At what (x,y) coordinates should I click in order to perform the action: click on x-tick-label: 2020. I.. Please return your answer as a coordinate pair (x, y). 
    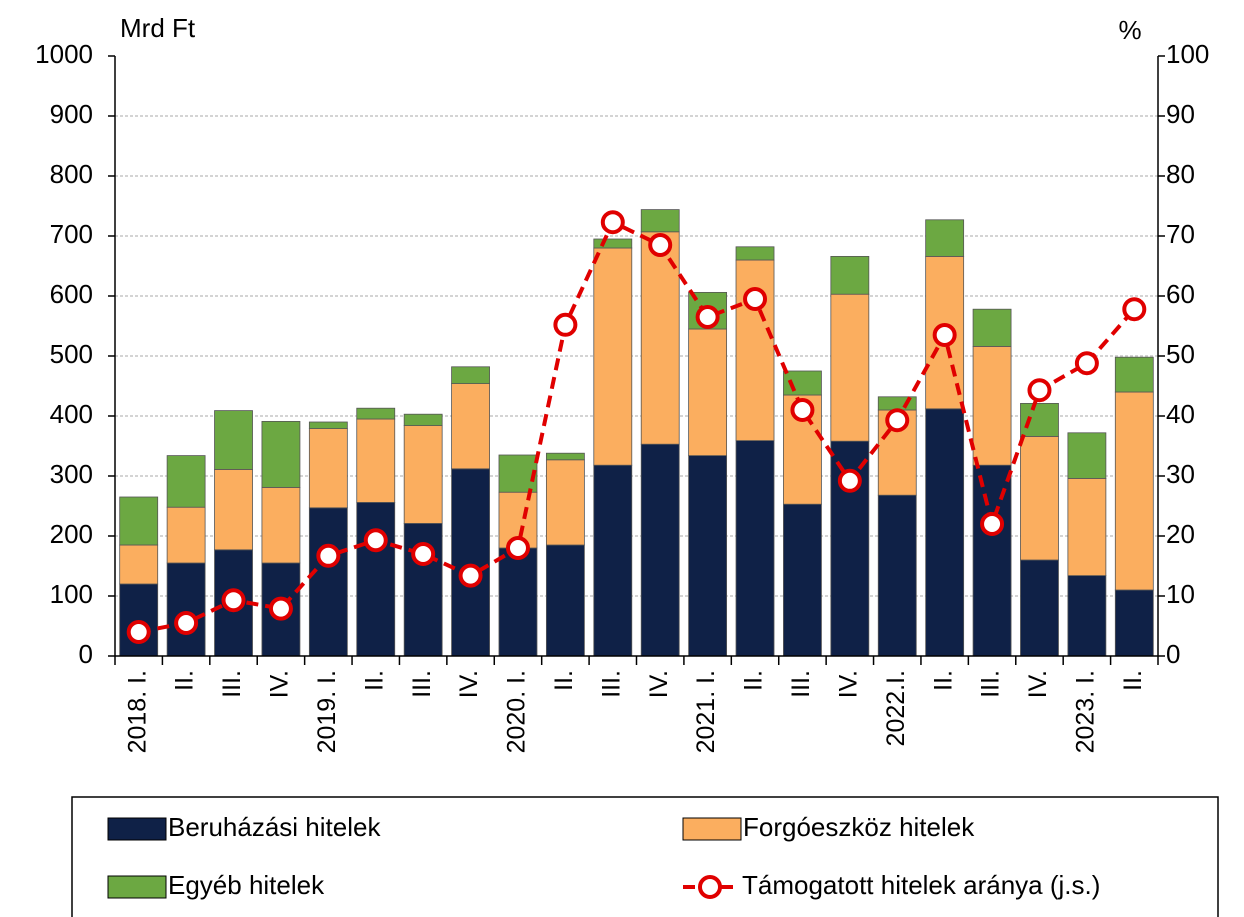
    Looking at the image, I should click on (517, 711).